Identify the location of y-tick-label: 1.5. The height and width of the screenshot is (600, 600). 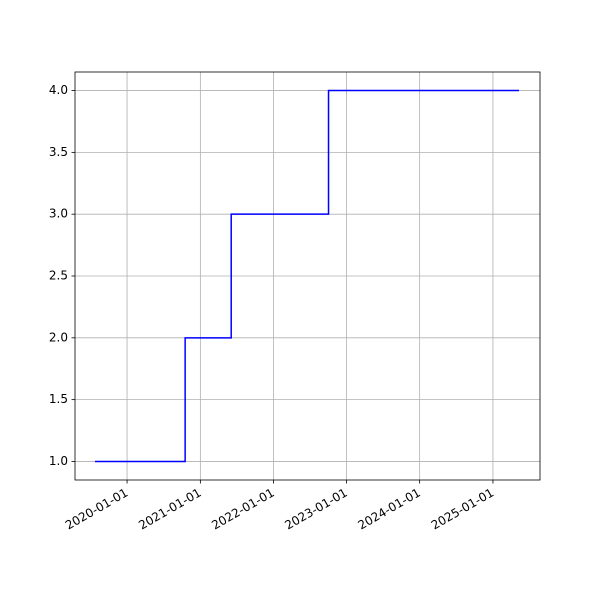
(58, 399).